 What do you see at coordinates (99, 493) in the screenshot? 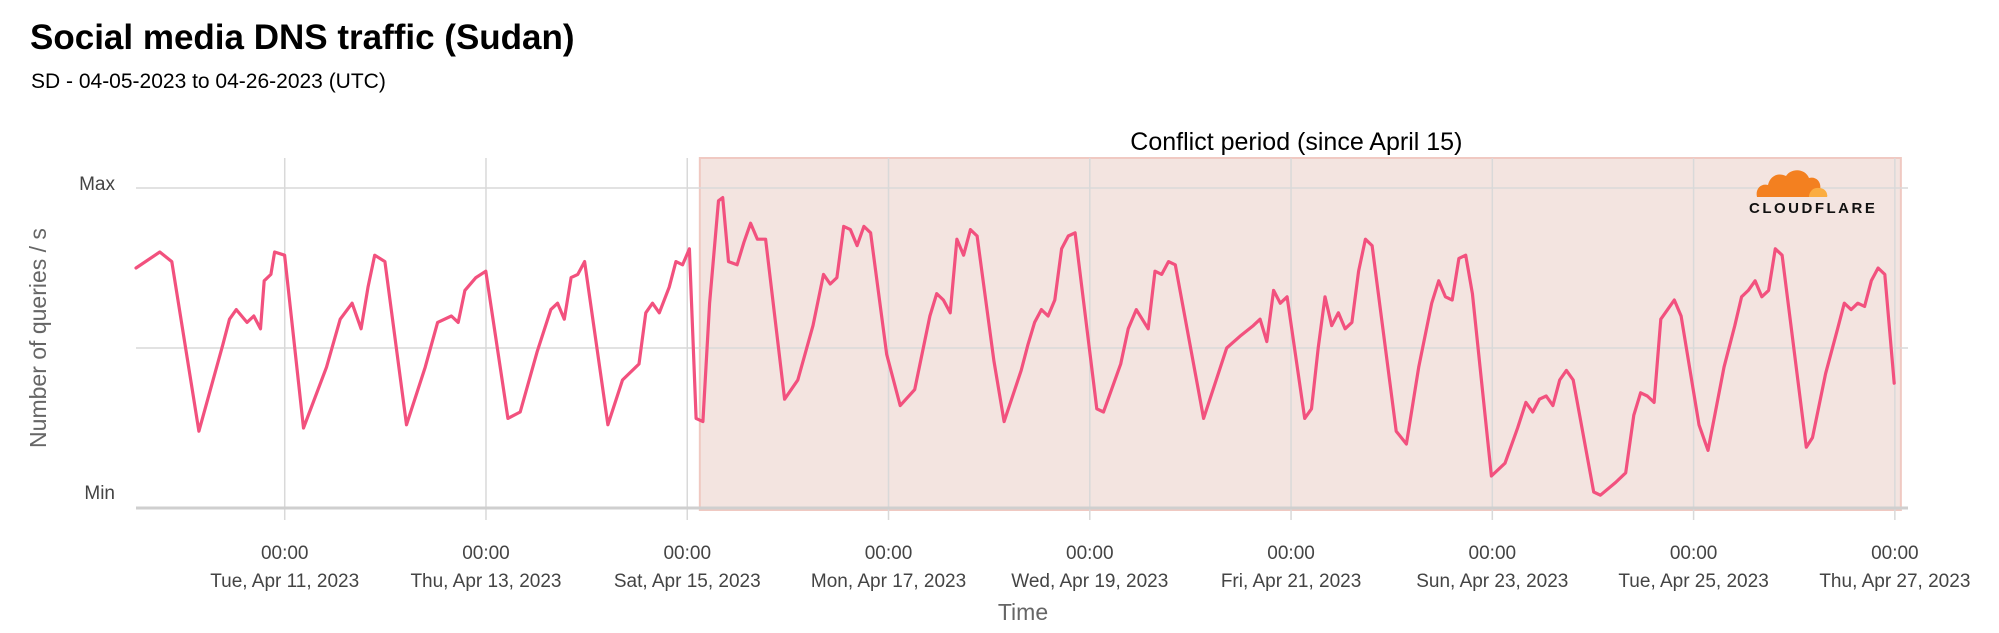
I see `y-tick-label: Min` at bounding box center [99, 493].